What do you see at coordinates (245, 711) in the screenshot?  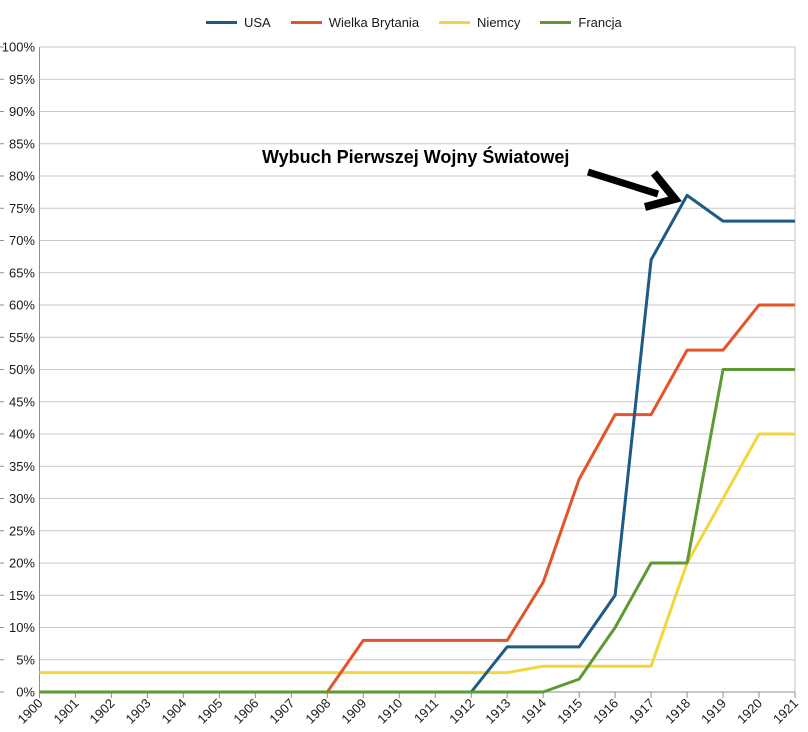 I see `x-tick-label: 1906` at bounding box center [245, 711].